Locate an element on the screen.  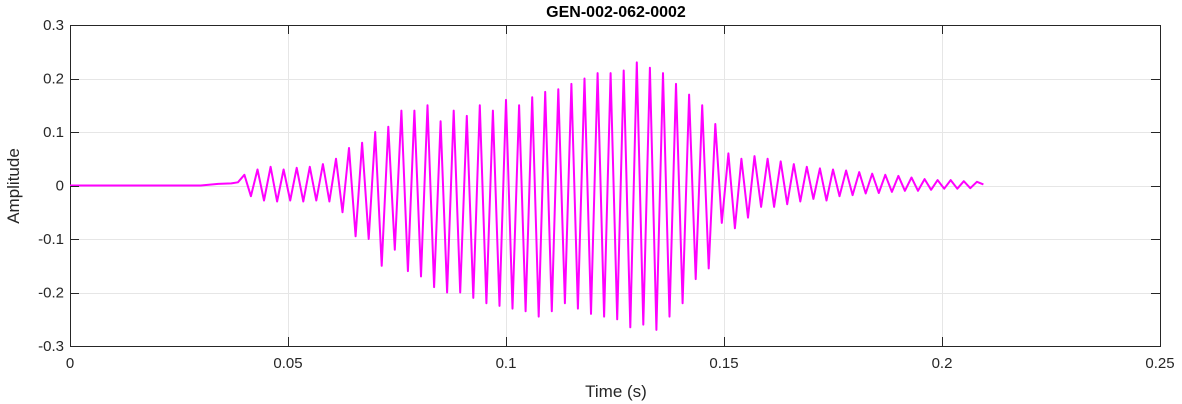
y-tick-label: -0.1 is located at coordinates (51, 239).